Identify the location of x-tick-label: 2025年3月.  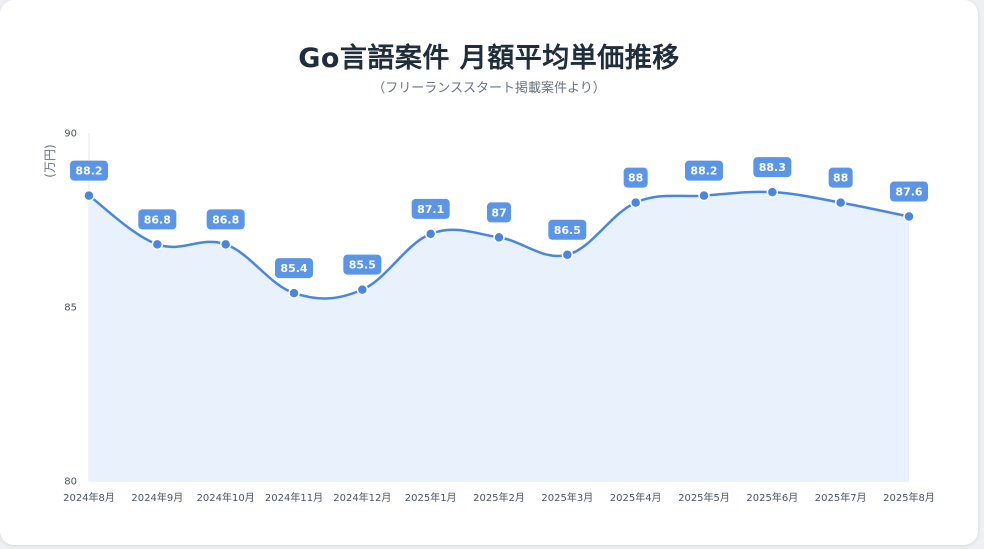
(567, 497).